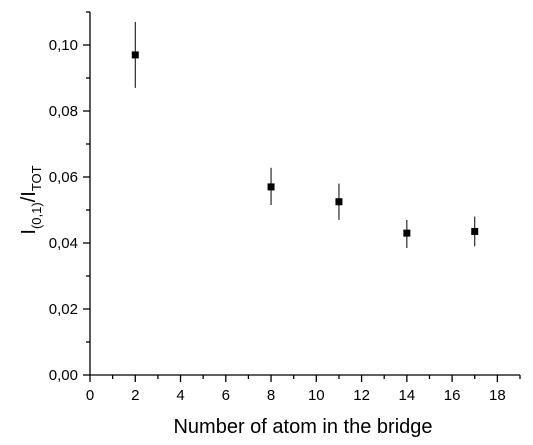 The height and width of the screenshot is (445, 533). Describe the element at coordinates (135, 395) in the screenshot. I see `x-tick-label: 2` at that location.